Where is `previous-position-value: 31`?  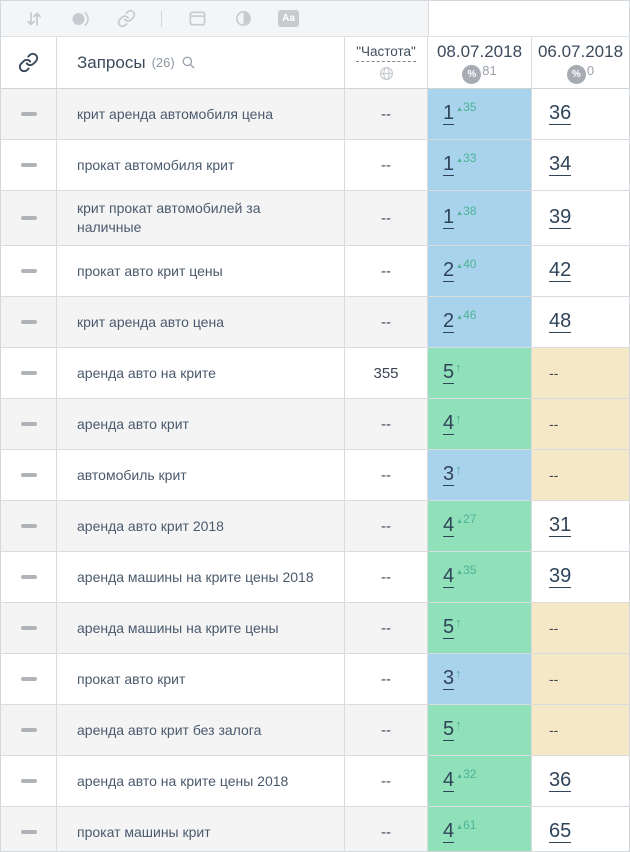 previous-position-value: 31 is located at coordinates (560, 525).